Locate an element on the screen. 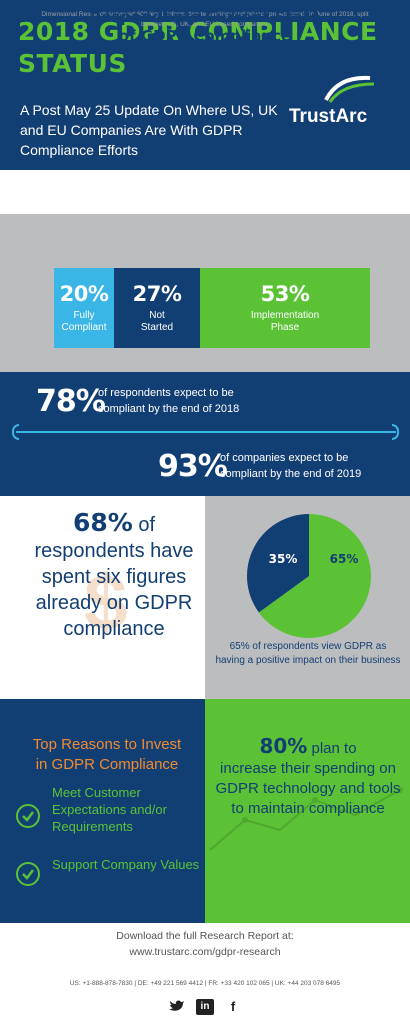 The width and height of the screenshot is (410, 1024). reasons-title-line2: in GDPR Compliance is located at coordinates (107, 764).